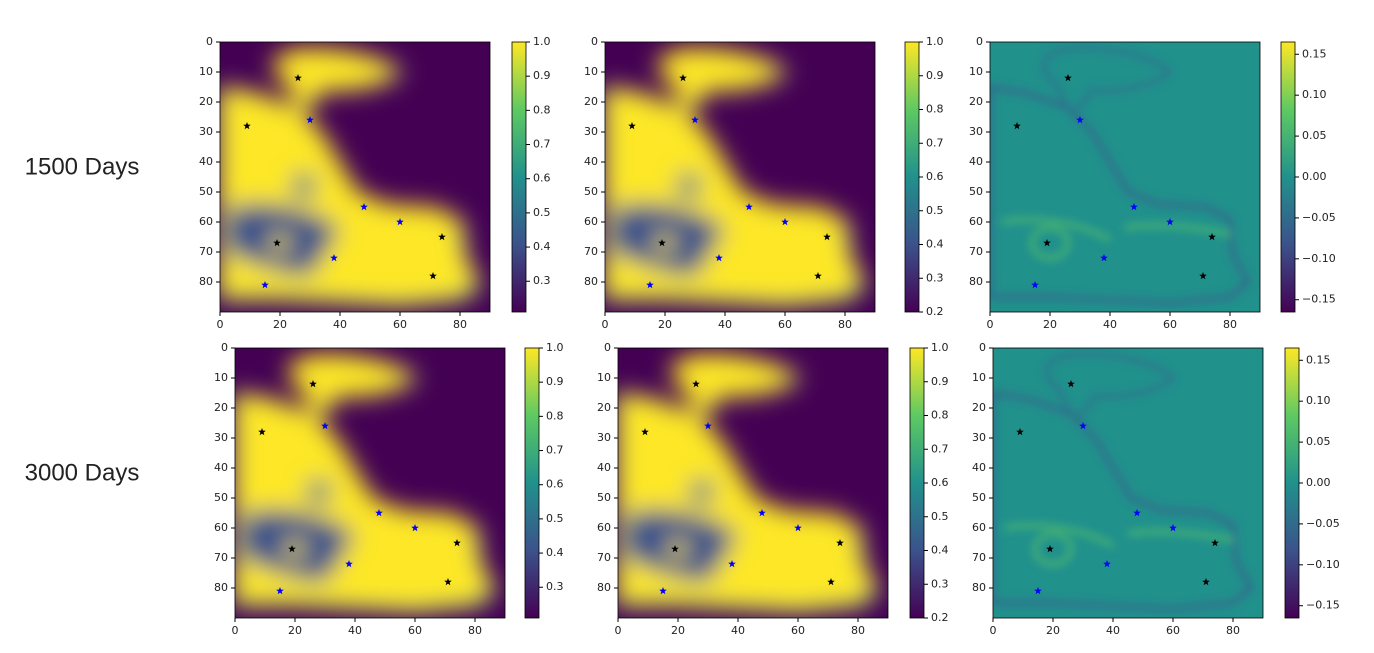 The image size is (1374, 653). Describe the element at coordinates (82, 472) in the screenshot. I see `row-label: 3000 Days` at that location.